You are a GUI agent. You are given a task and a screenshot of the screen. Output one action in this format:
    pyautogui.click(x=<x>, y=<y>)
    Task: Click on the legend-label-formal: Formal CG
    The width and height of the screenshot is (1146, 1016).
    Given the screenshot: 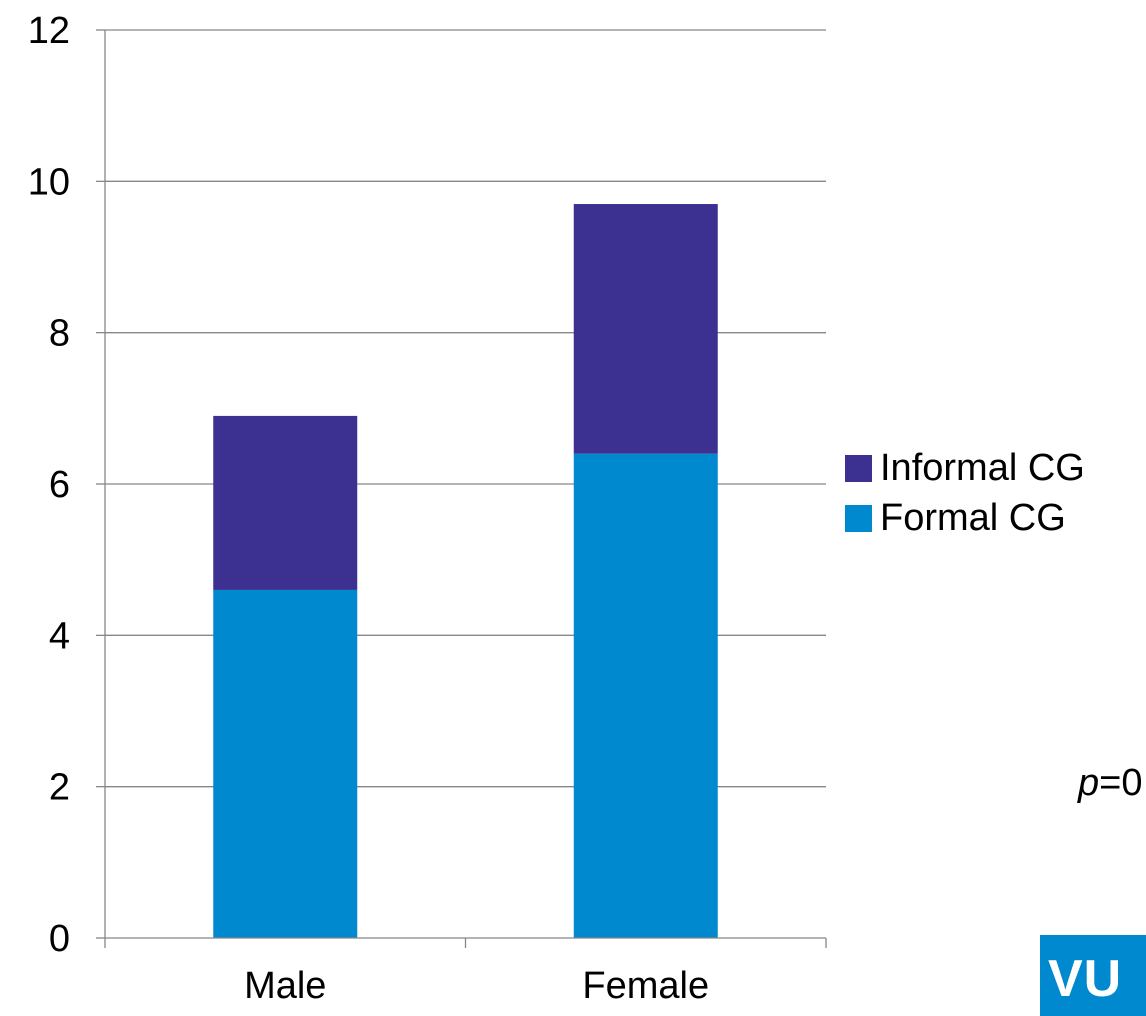 What is the action you would take?
    pyautogui.click(x=973, y=517)
    